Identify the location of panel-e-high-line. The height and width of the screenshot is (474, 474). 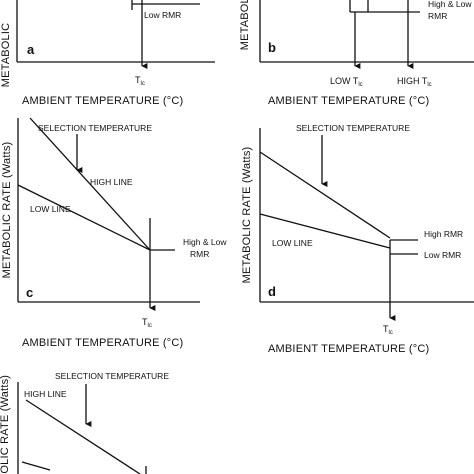
(83, 436).